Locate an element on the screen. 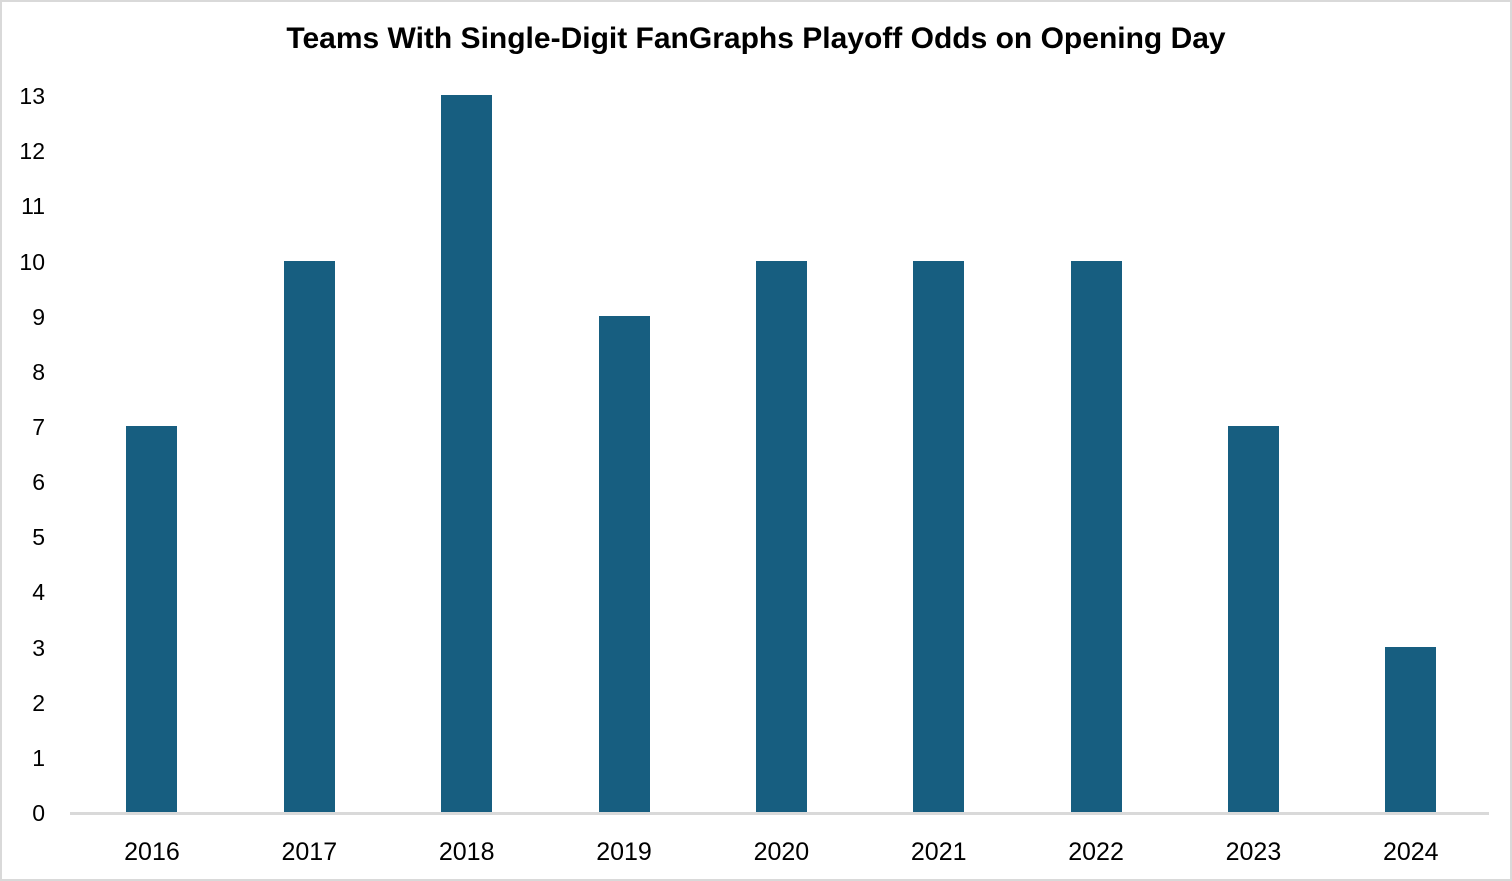 The height and width of the screenshot is (881, 1512). y-axis-tick-label: 10 is located at coordinates (32, 261).